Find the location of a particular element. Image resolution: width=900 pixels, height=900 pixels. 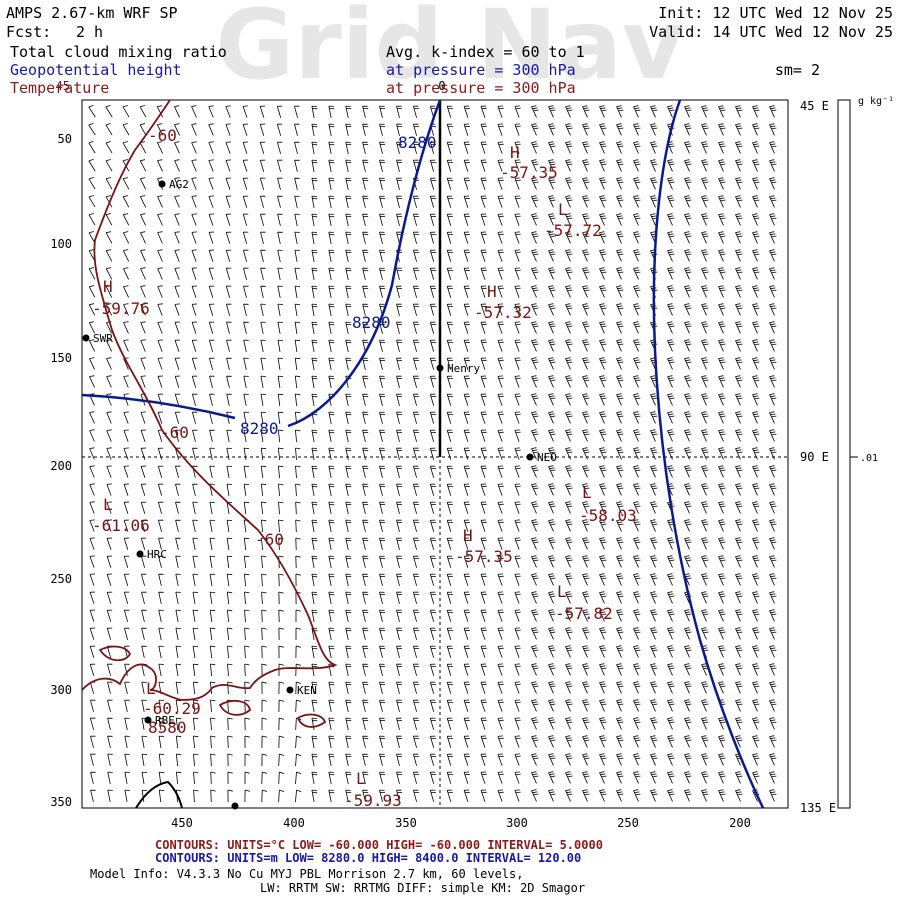

pressure-height: at pressure = 300 hPa is located at coordinates (481, 70).